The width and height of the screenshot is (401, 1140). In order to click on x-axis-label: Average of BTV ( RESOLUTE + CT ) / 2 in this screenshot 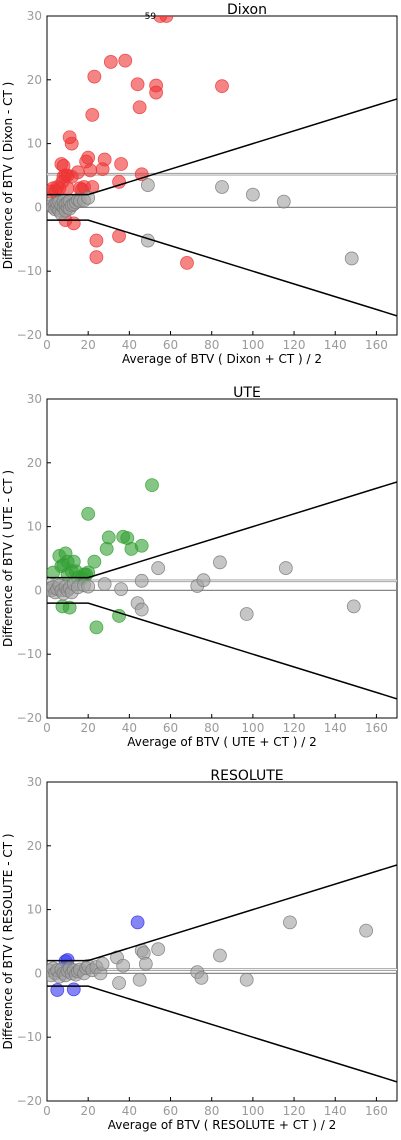, I will do `click(222, 1125)`.